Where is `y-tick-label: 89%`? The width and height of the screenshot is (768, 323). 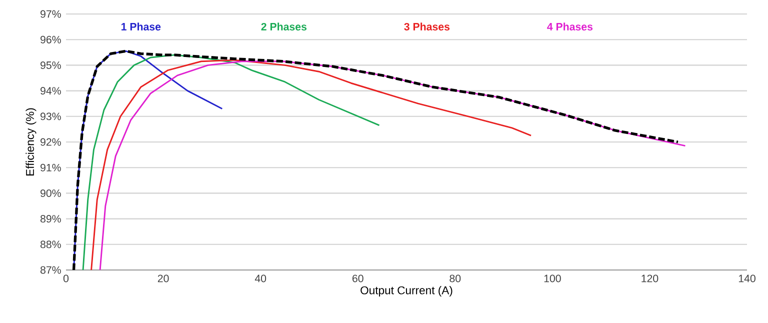 y-tick-label: 89% is located at coordinates (50, 219).